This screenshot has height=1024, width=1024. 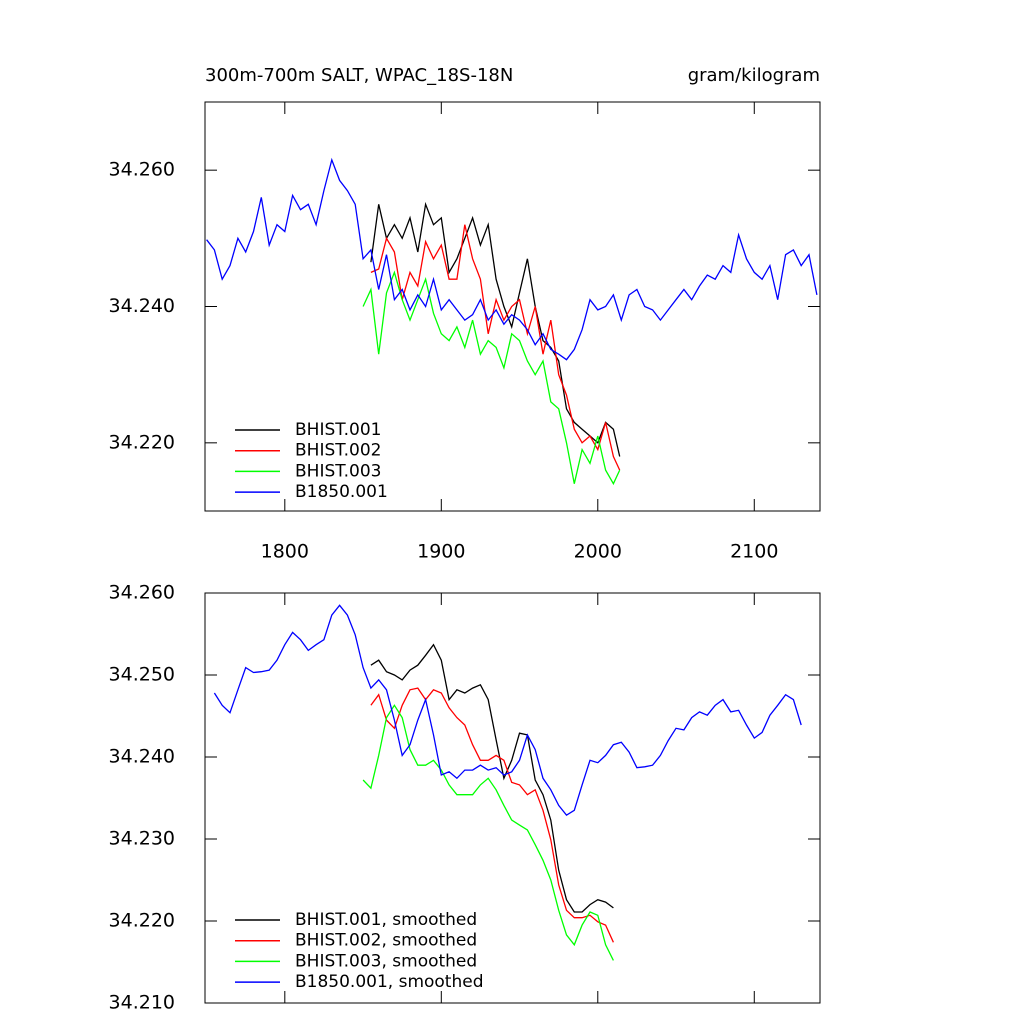 I want to click on y-tick-label: 34.210, so click(x=142, y=1003).